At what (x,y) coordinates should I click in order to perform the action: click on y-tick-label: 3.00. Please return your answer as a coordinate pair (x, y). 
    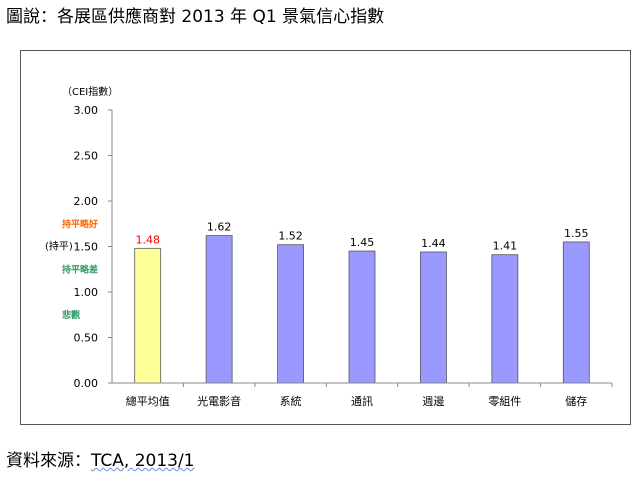
    Looking at the image, I should click on (86, 110).